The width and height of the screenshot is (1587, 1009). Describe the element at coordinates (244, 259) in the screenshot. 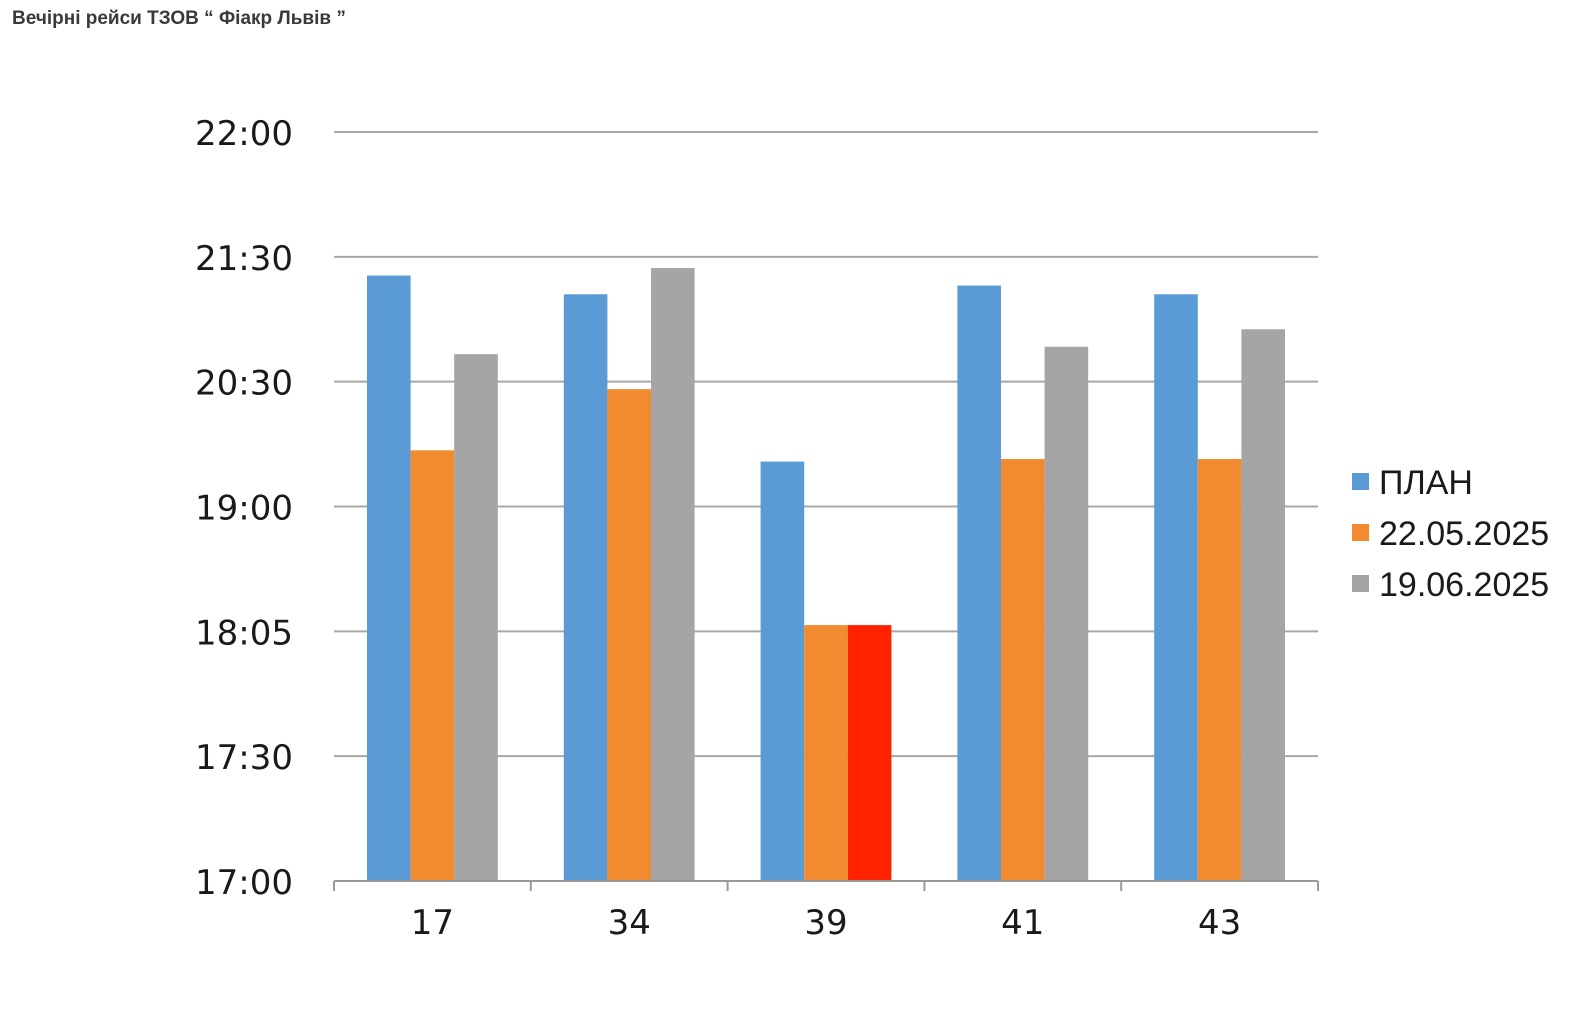

I see `y-tick-label: 21:30` at that location.